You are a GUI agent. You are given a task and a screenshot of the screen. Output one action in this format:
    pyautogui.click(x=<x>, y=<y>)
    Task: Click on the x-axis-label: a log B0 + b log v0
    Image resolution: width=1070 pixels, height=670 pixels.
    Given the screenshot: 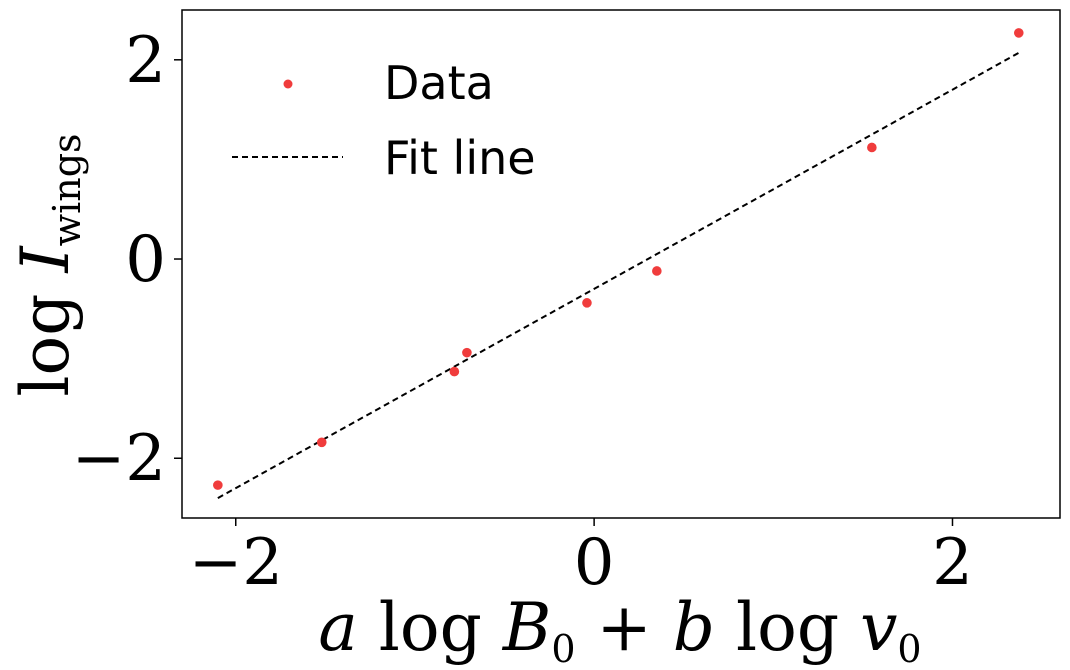 What is the action you would take?
    pyautogui.click(x=619, y=629)
    